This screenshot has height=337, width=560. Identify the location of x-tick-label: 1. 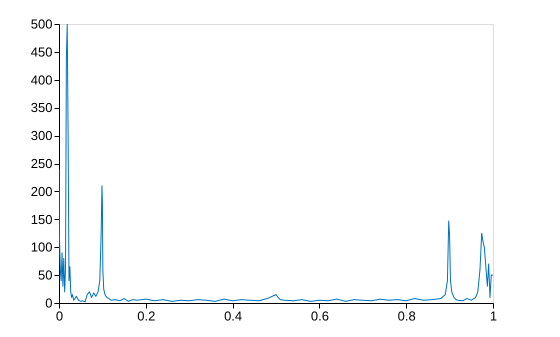
(494, 316).